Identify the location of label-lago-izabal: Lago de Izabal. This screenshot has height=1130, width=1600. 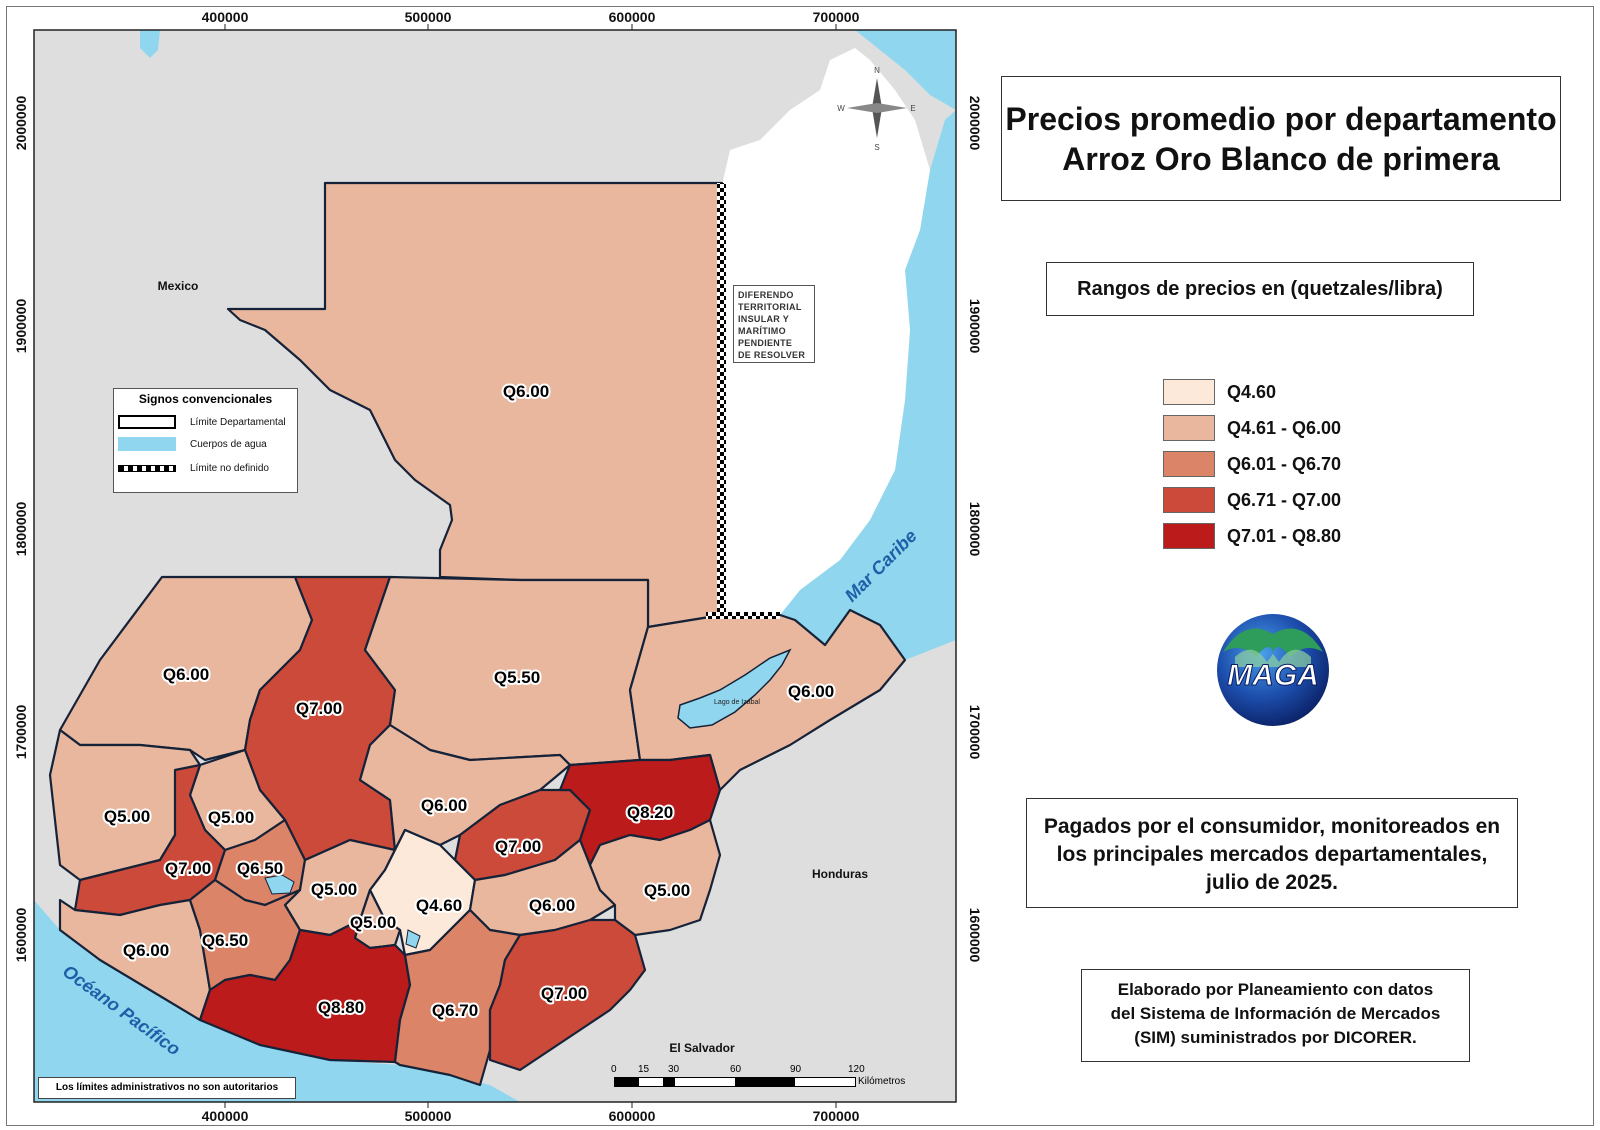
(737, 702).